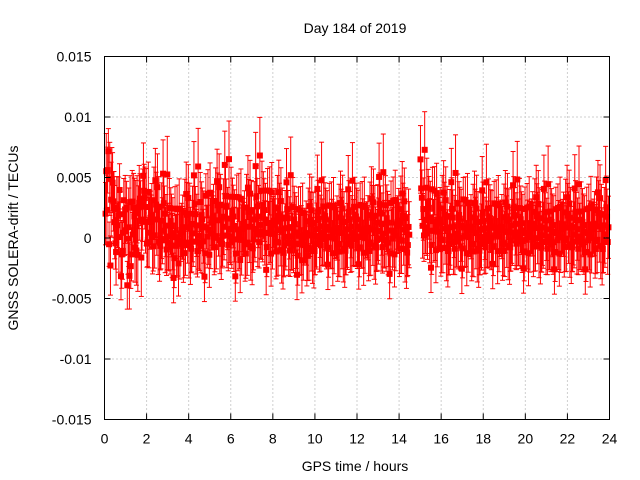  I want to click on y-tick-label: 0.005, so click(73, 178).